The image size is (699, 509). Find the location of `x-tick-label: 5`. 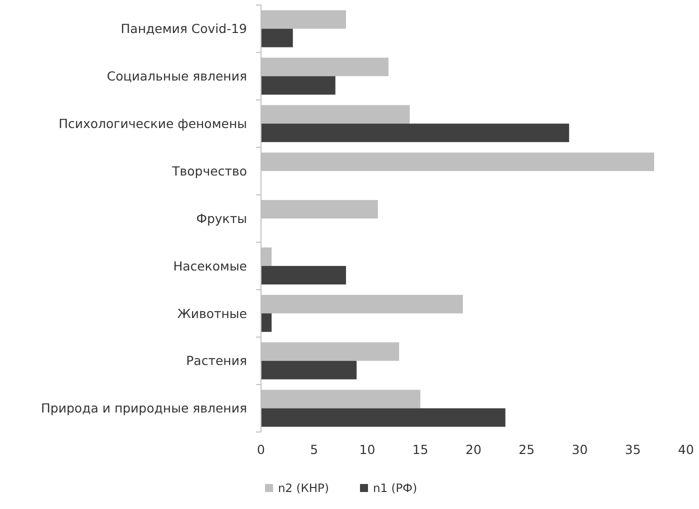

x-tick-label: 5 is located at coordinates (314, 449).